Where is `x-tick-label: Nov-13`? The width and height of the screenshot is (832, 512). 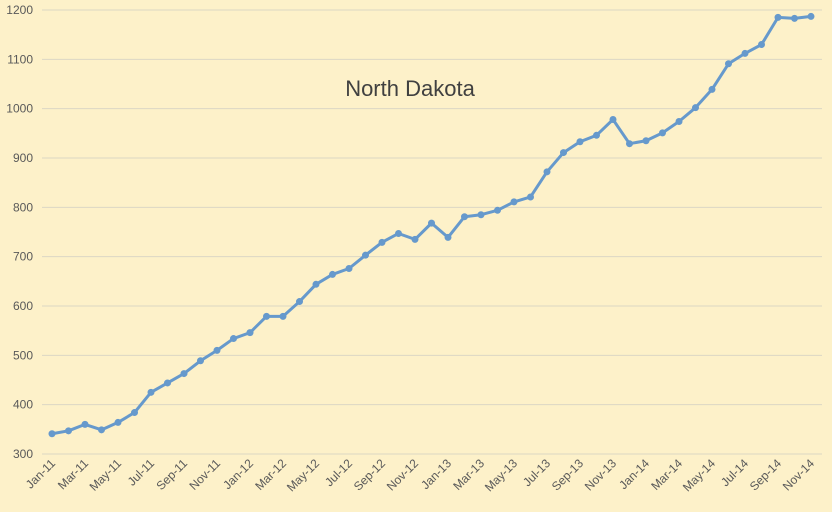
x-tick-label: Nov-13 is located at coordinates (600, 474).